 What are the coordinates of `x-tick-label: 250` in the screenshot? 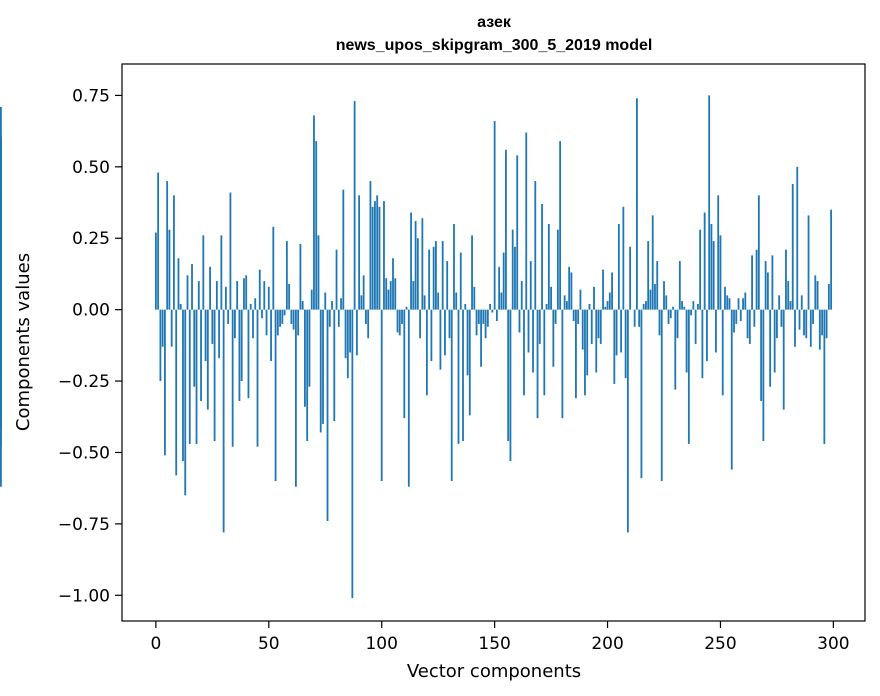 It's located at (720, 644).